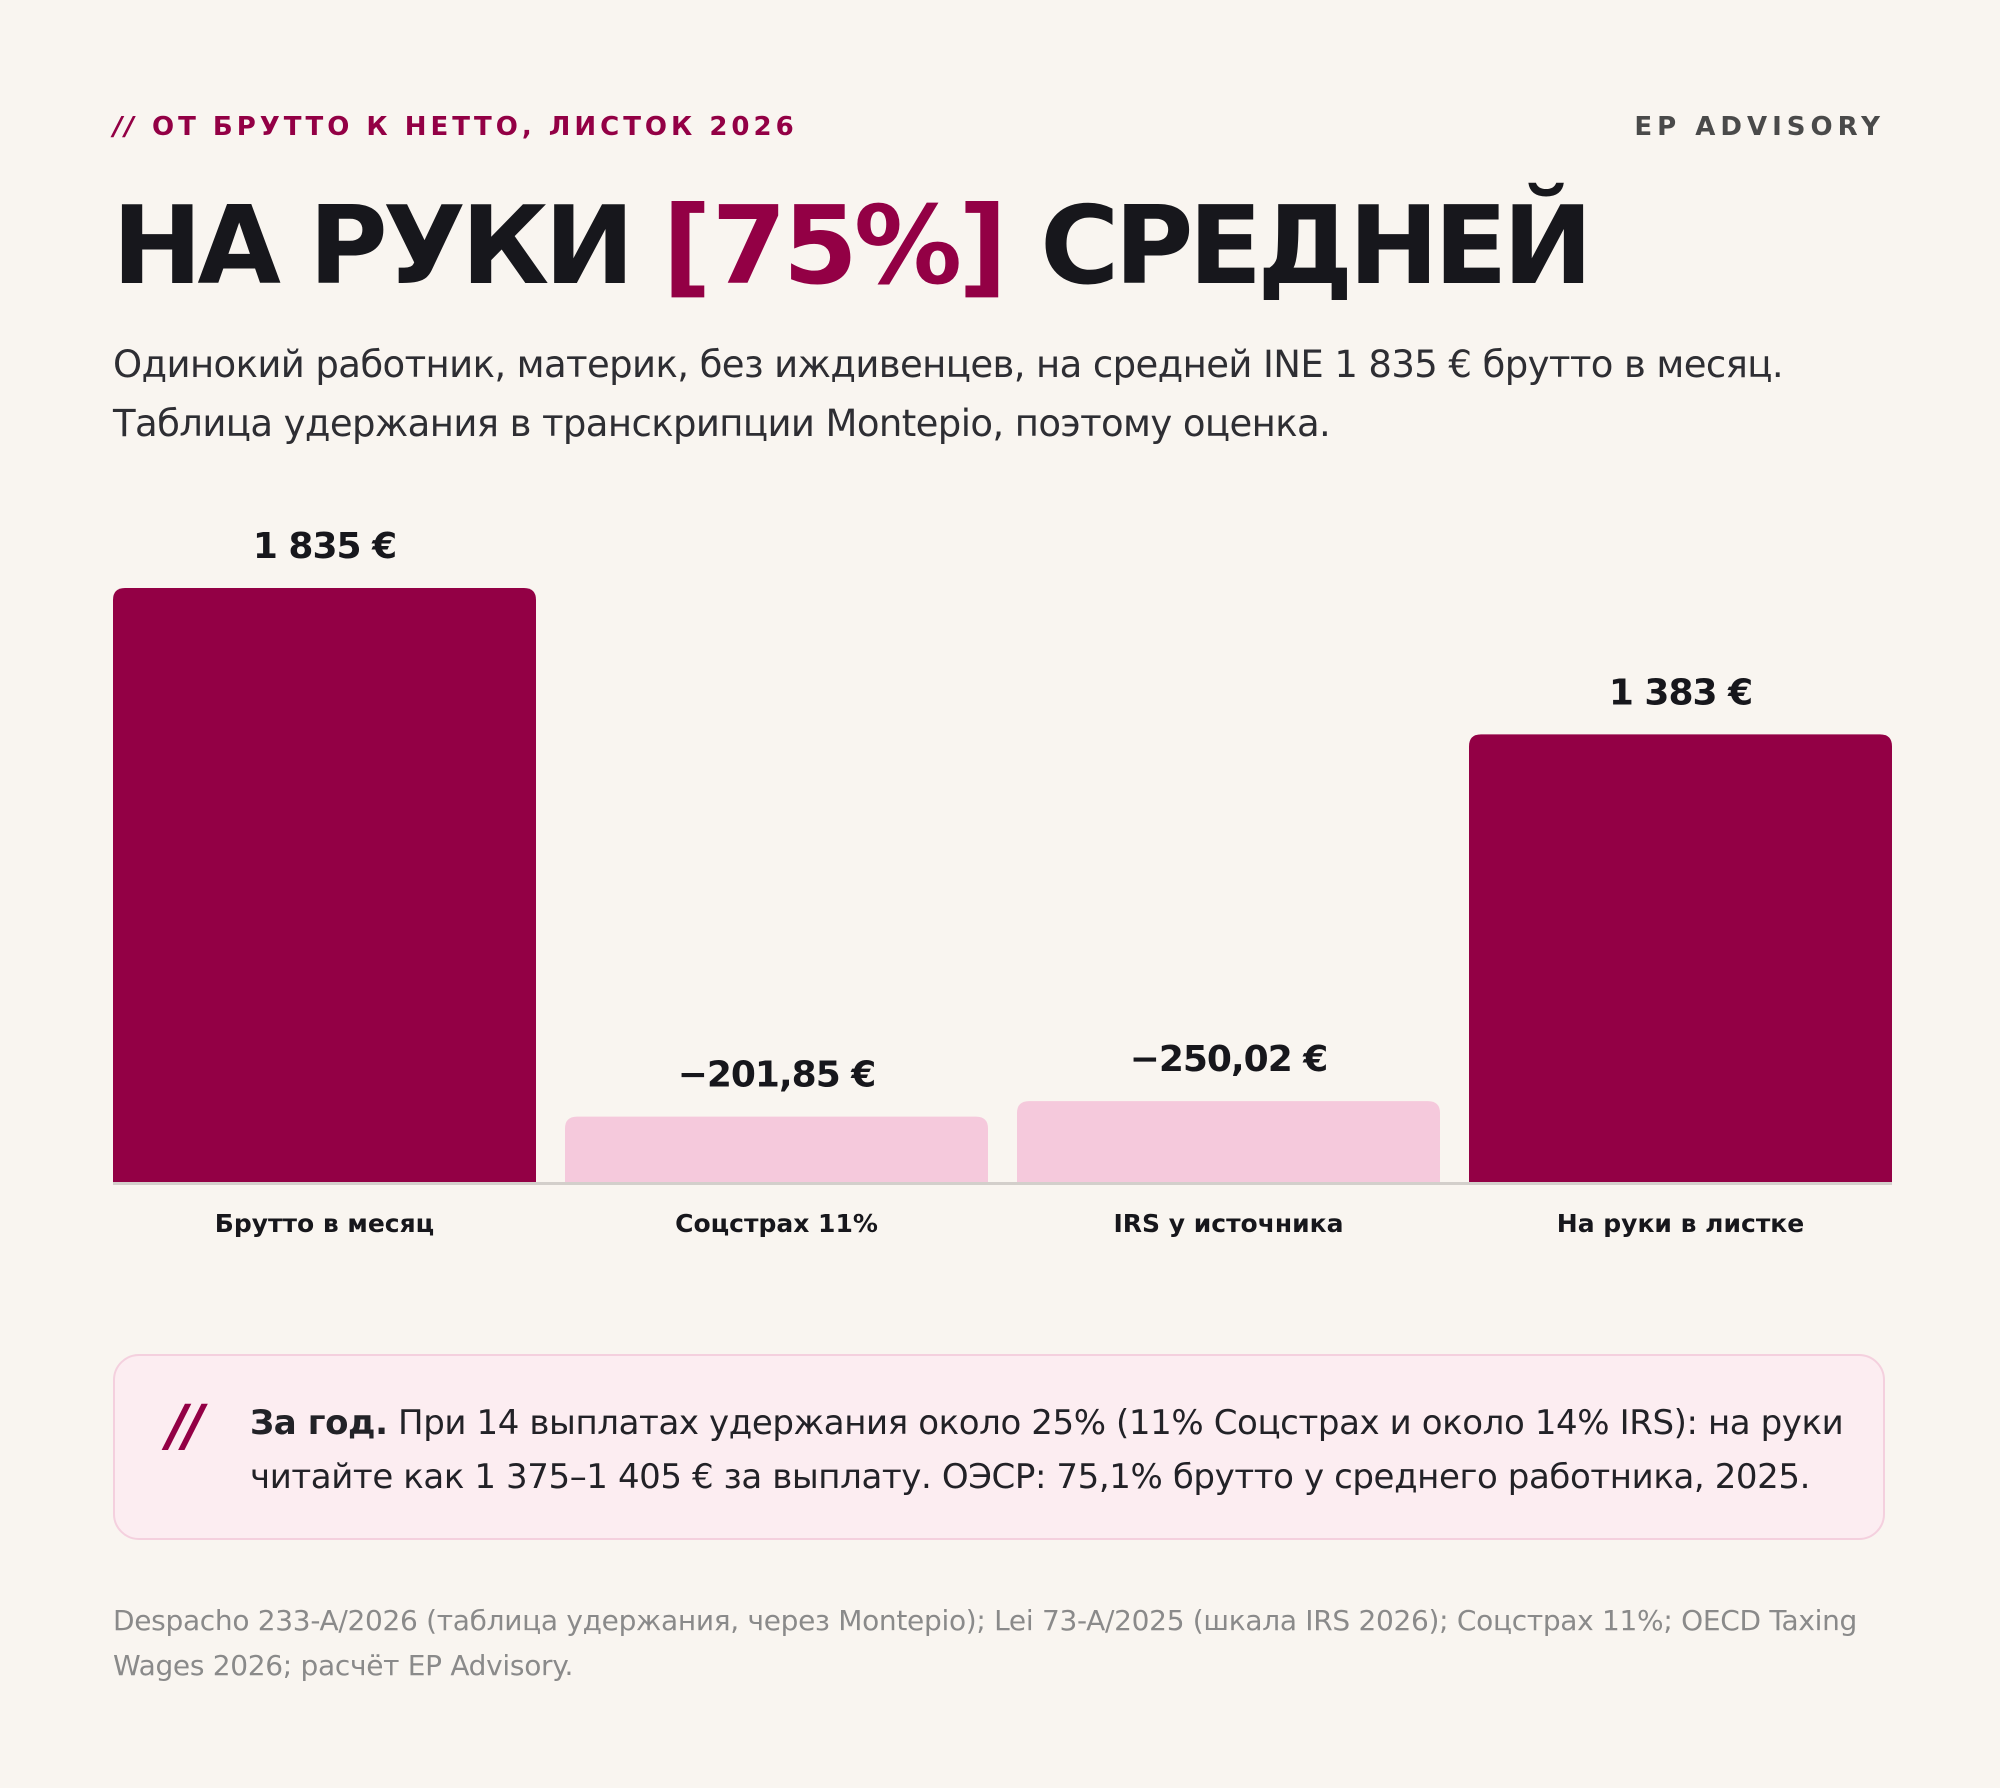 This screenshot has width=2000, height=1788. I want to click on value-label-1: 1 835 €, so click(324, 546).